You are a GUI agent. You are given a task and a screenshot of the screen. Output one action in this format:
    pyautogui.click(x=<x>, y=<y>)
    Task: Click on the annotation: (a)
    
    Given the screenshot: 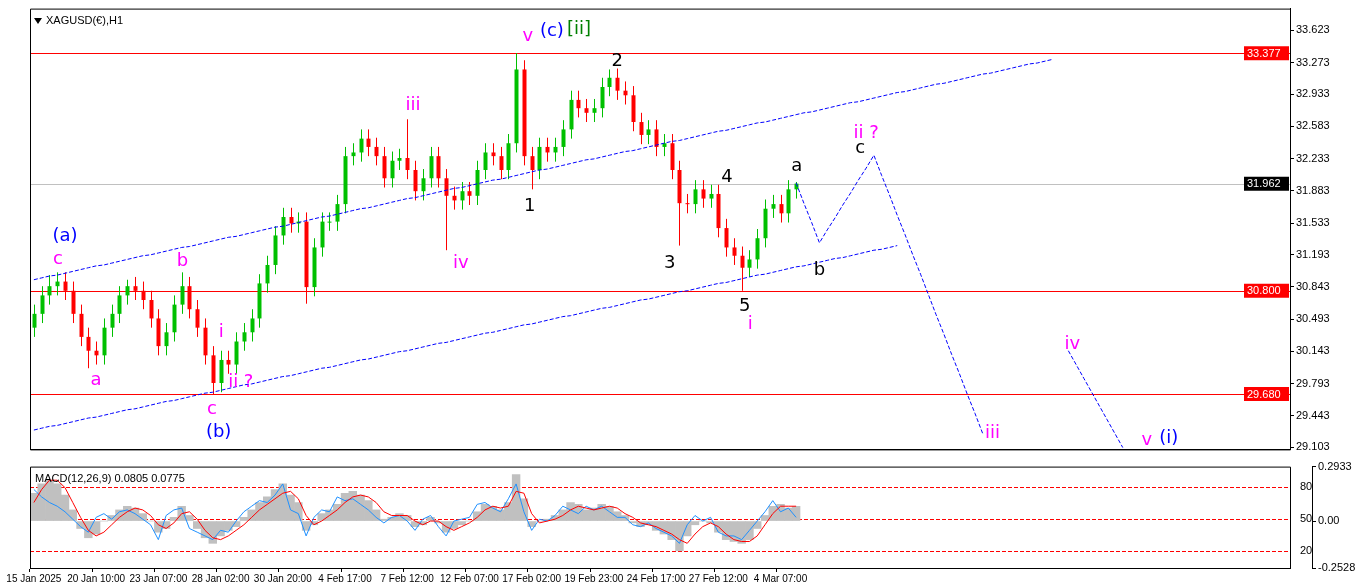 What is the action you would take?
    pyautogui.click(x=65, y=235)
    